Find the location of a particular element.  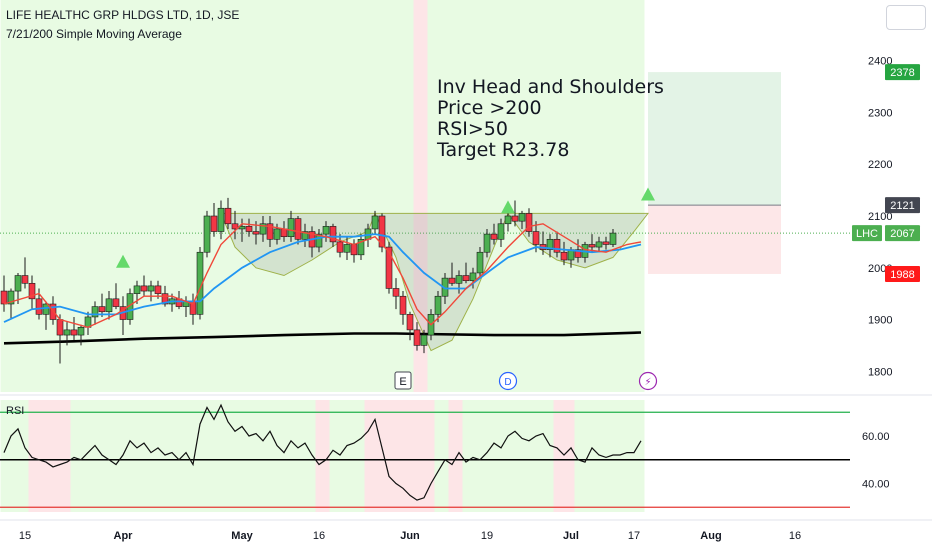

price-background-bear is located at coordinates (420, 196).